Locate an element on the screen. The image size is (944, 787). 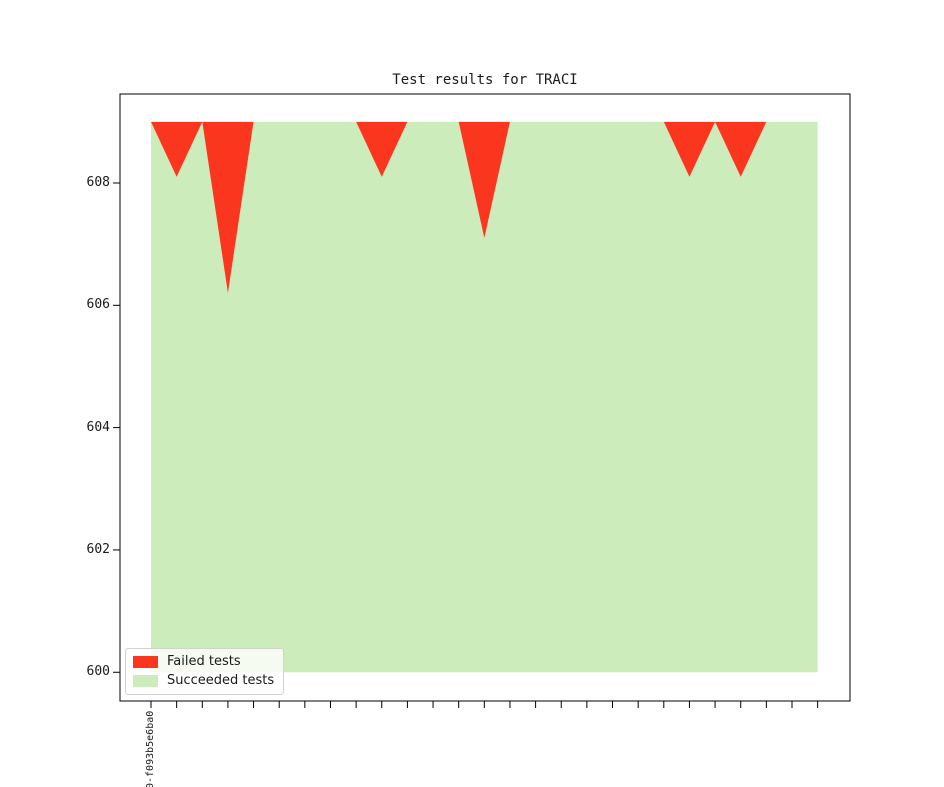
legend-item-failed: Failed tests is located at coordinates (203, 662).